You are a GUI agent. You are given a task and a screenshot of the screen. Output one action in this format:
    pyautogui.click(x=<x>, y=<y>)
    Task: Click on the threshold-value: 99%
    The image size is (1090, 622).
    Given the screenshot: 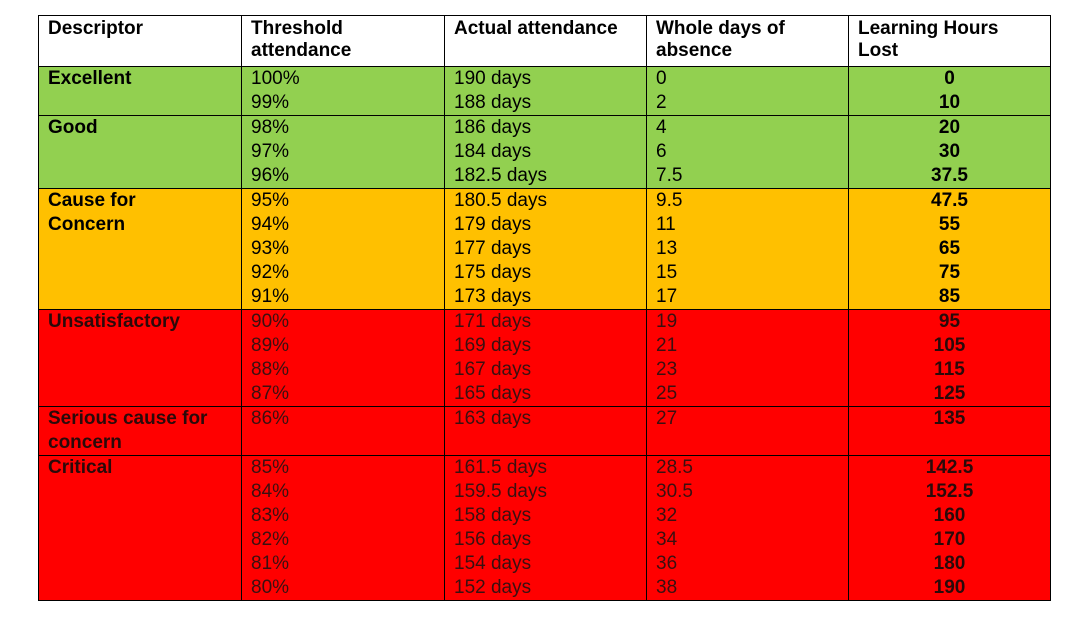 What is the action you would take?
    pyautogui.click(x=270, y=102)
    